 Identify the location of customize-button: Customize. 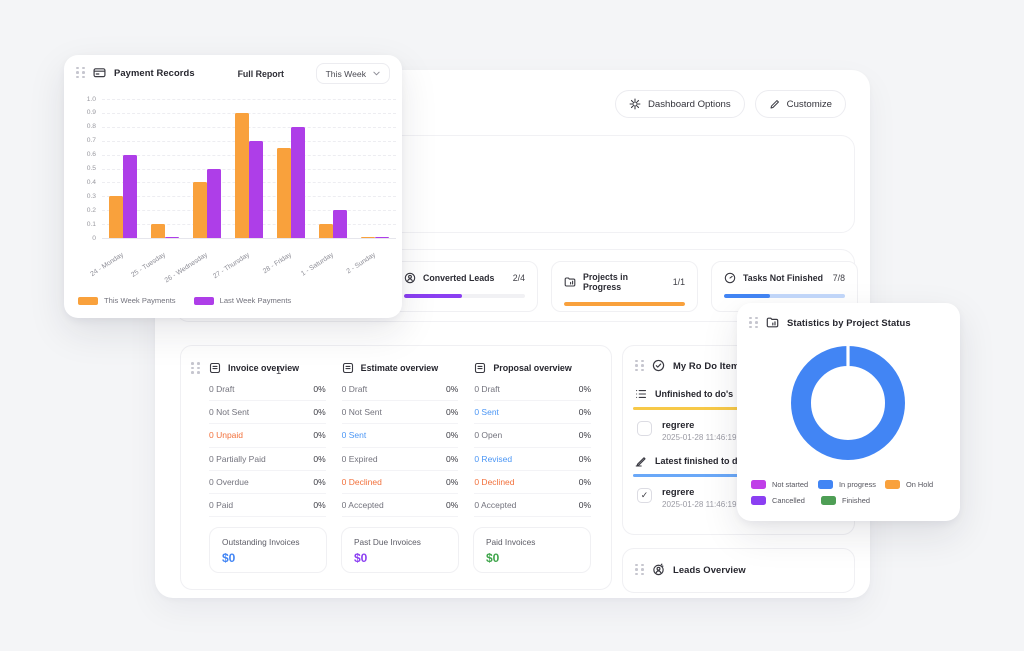
(800, 104).